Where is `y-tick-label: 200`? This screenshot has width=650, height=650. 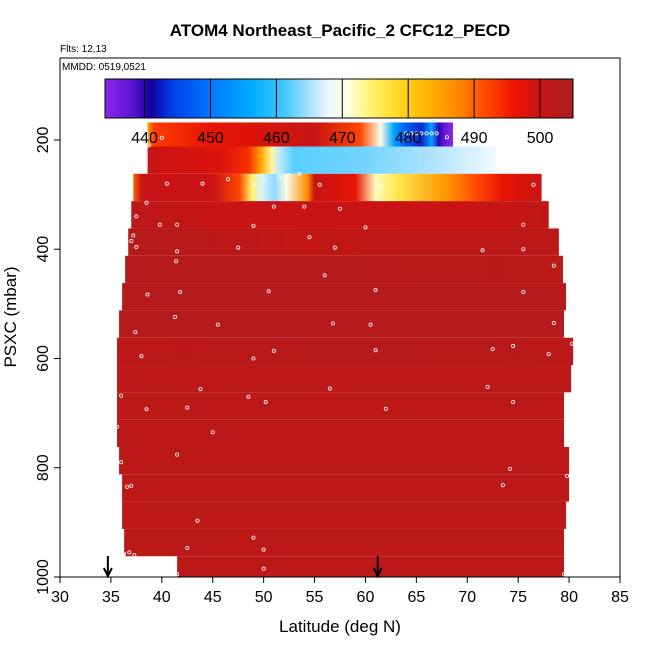
y-tick-label: 200 is located at coordinates (43, 140).